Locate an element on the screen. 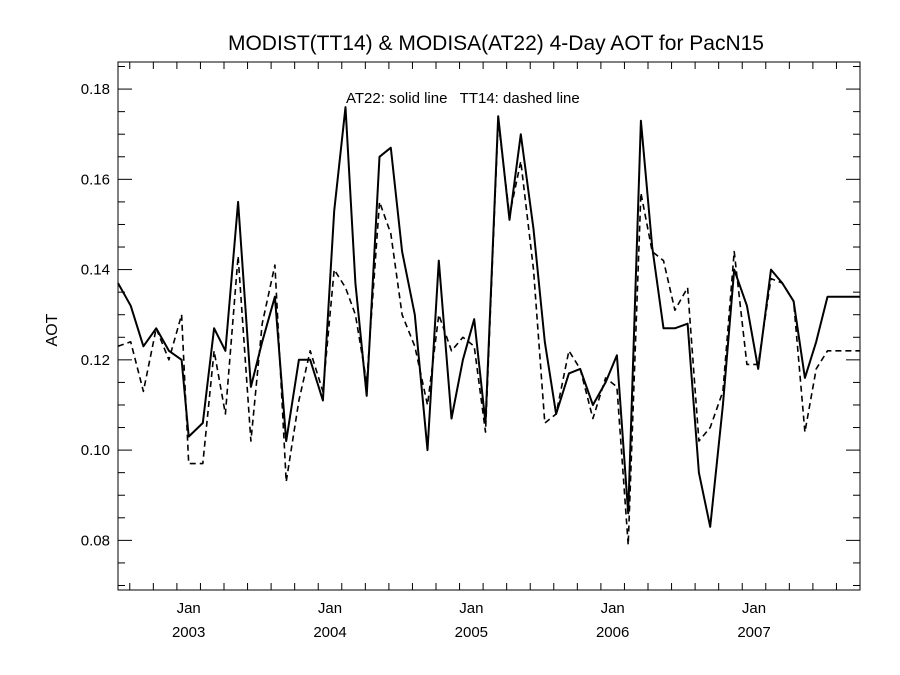 This screenshot has width=900, height=675. x-tick-year: 2003 is located at coordinates (188, 632).